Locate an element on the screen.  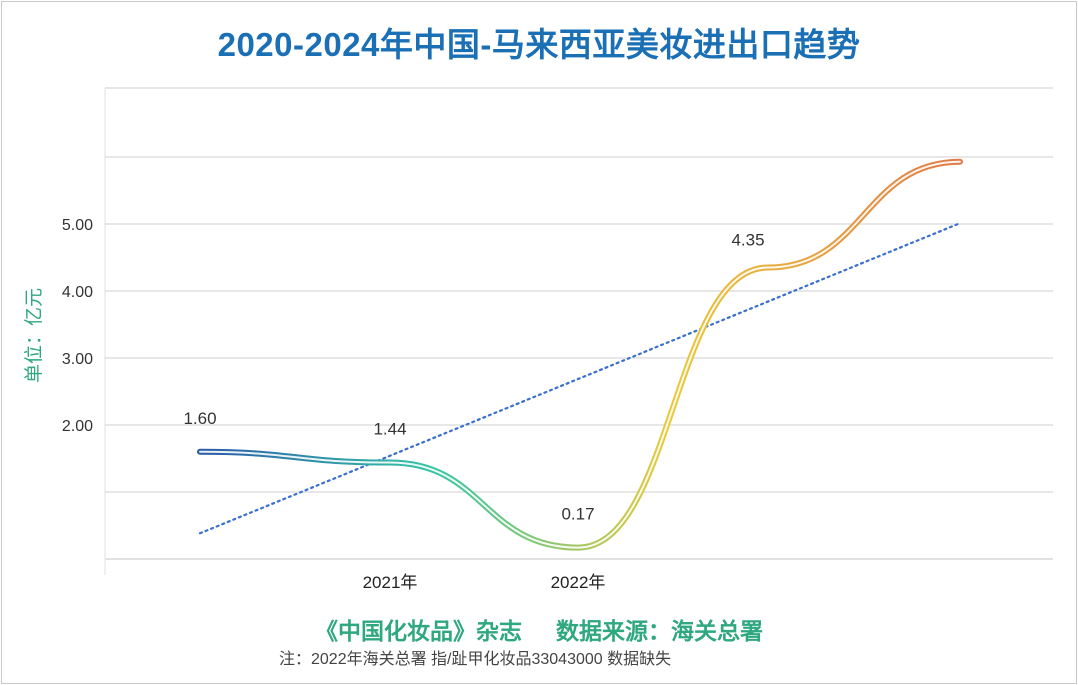
footnote: 注：2022年海关总署 指/趾甲化妆品33043000 数据缺失 is located at coordinates (475, 659).